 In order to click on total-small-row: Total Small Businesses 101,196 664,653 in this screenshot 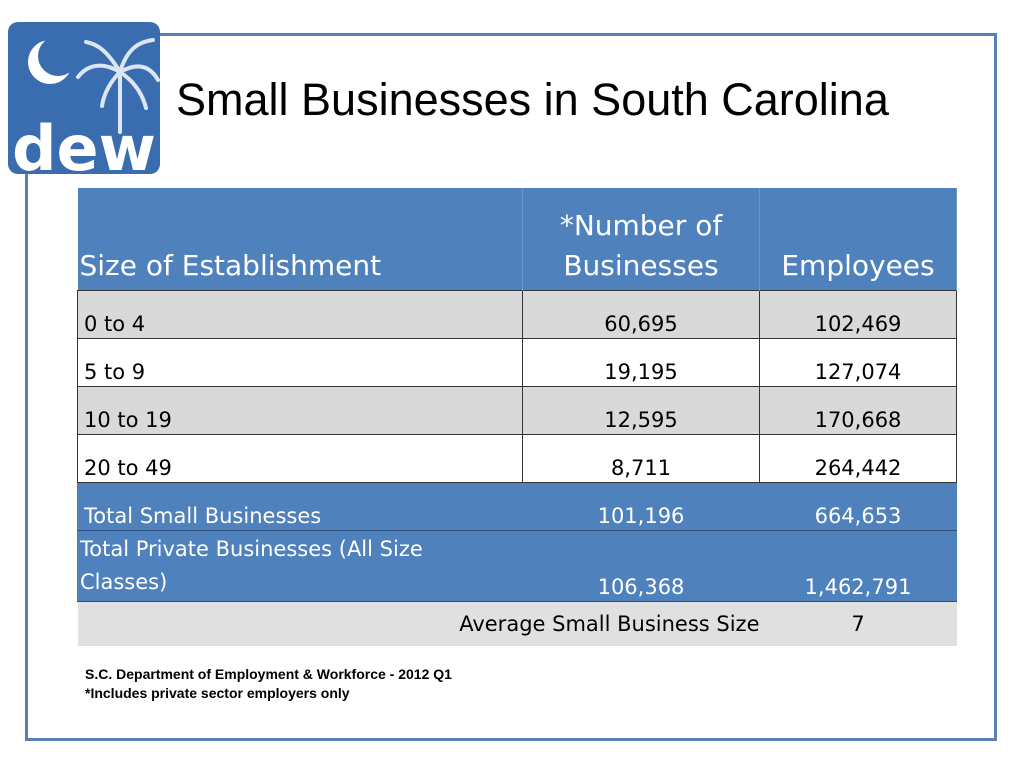, I will do `click(517, 506)`.